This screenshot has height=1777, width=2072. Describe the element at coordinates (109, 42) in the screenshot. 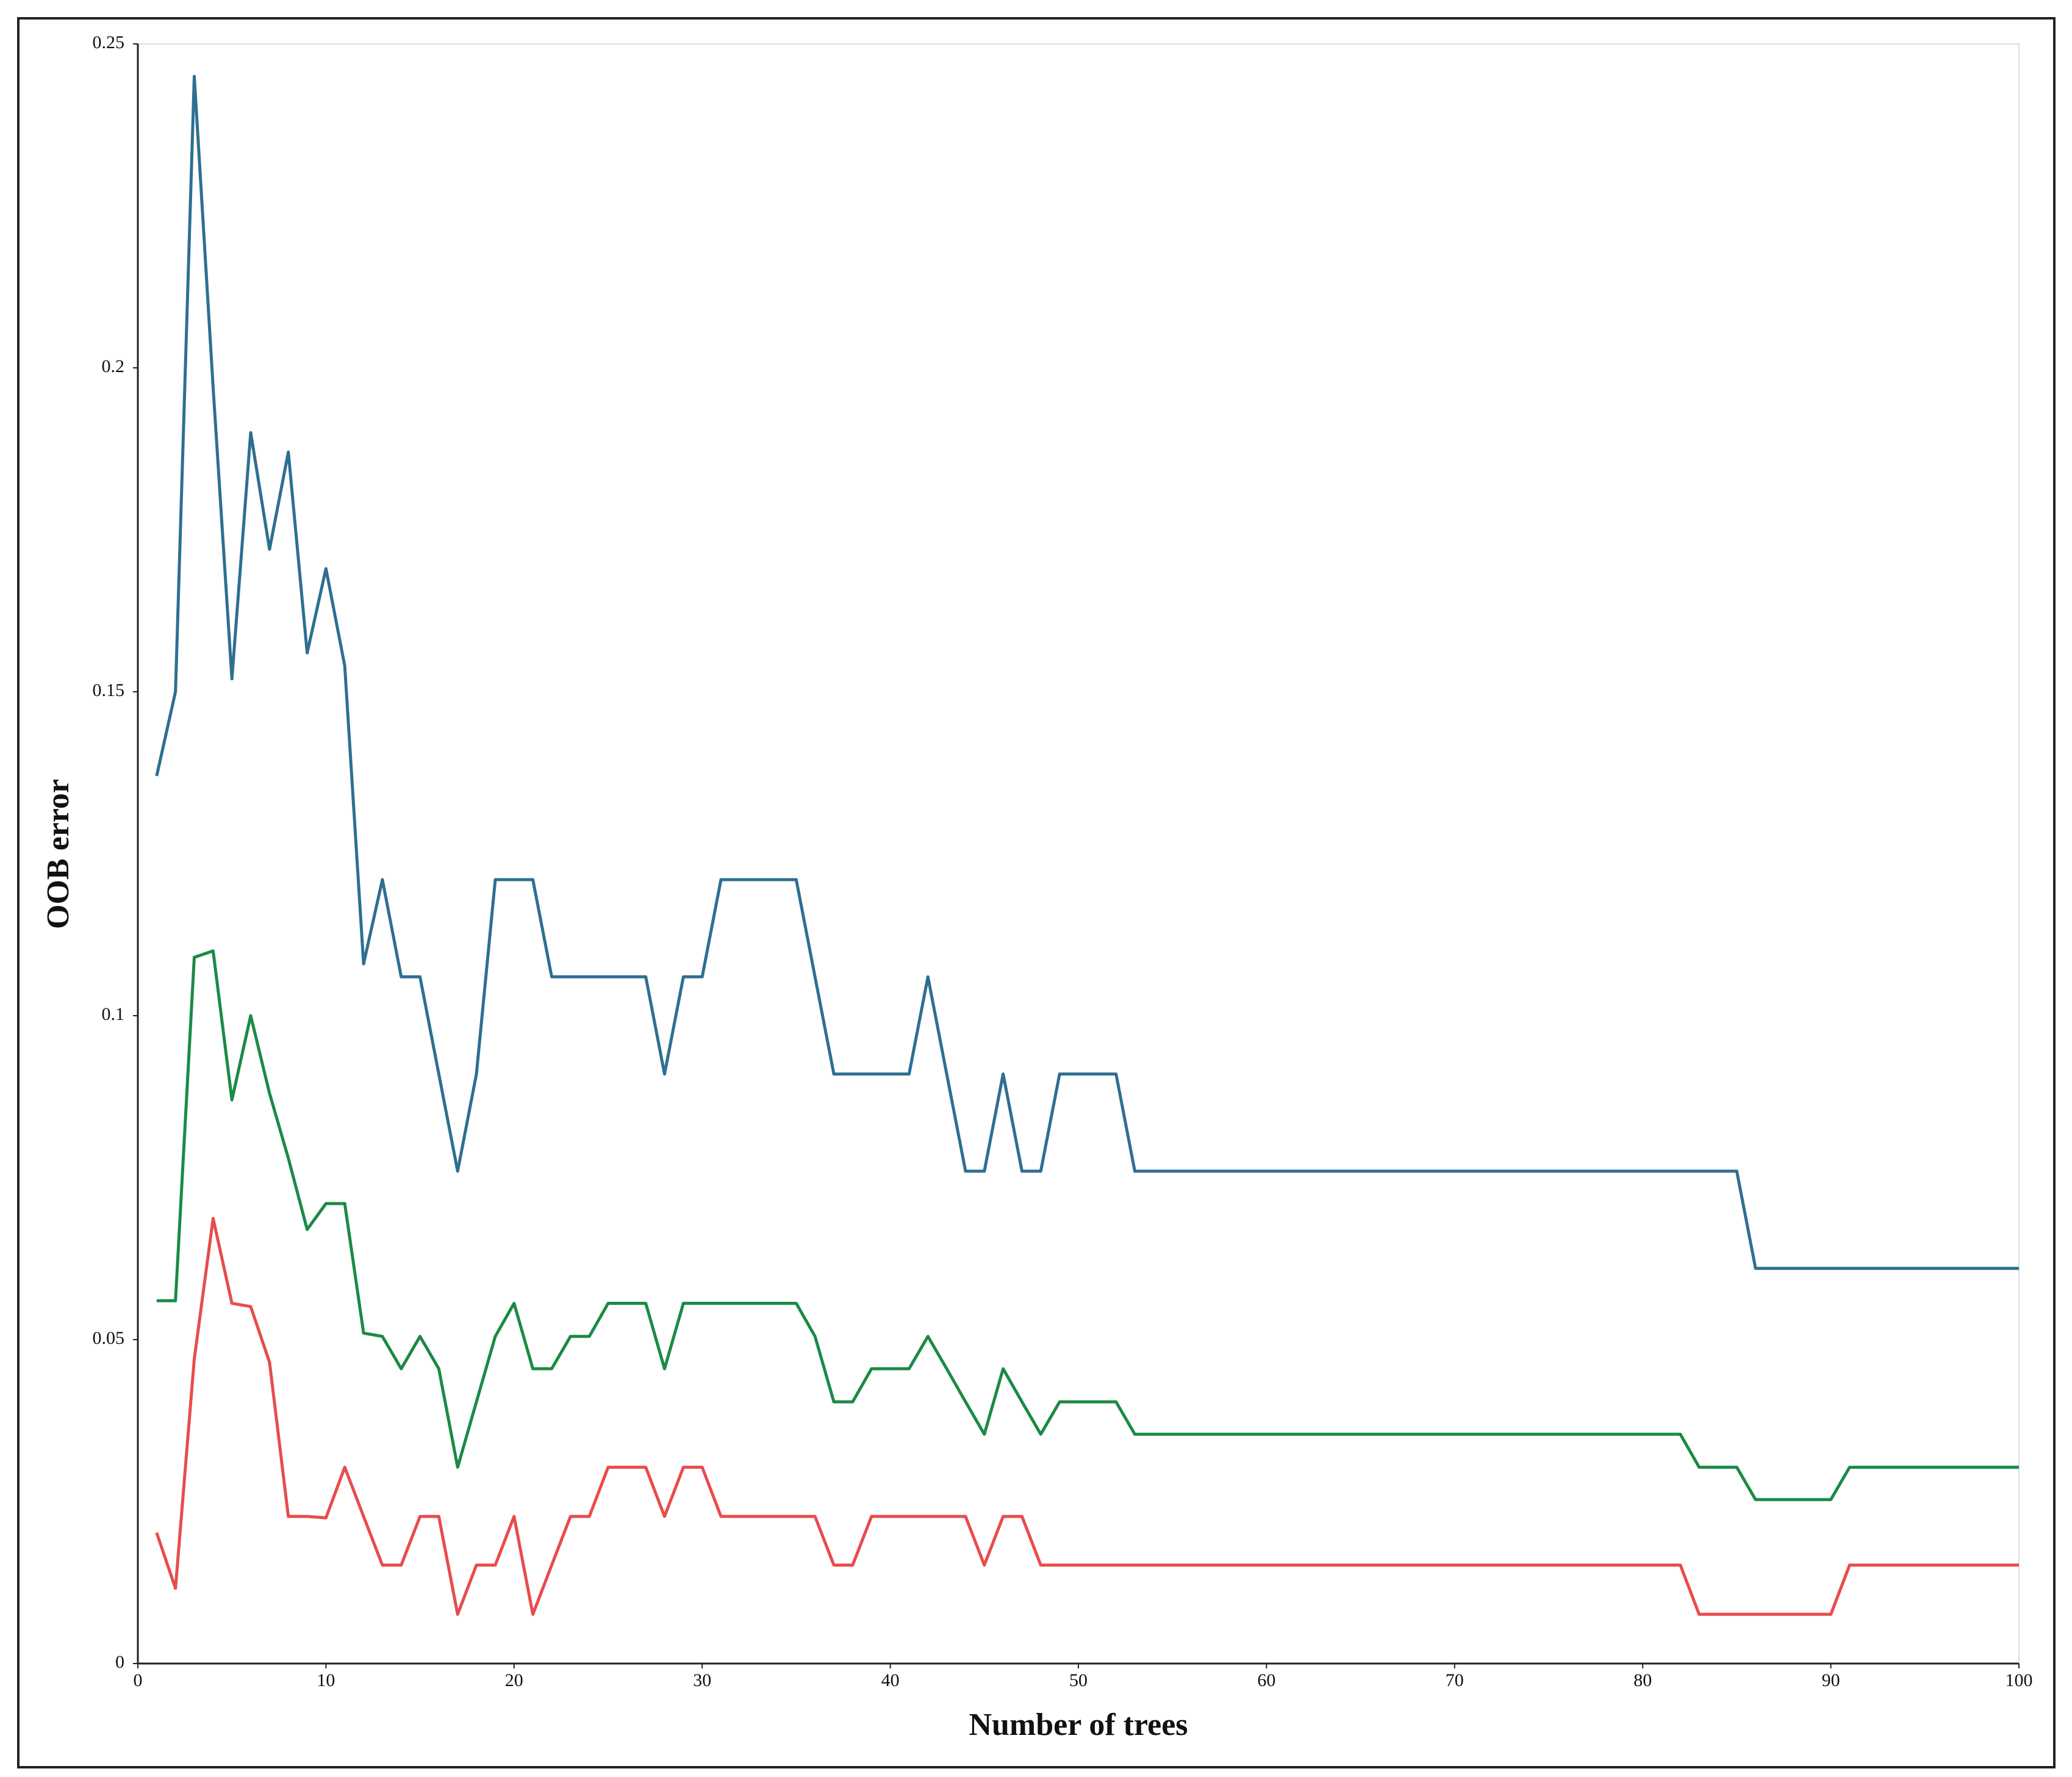

I see `y-tick-label: 0.25` at that location.